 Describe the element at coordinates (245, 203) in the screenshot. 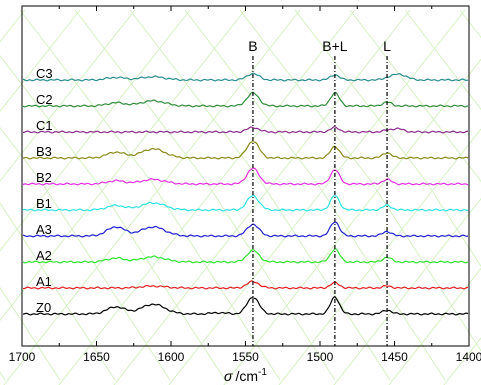

I see `series-line-b1` at that location.